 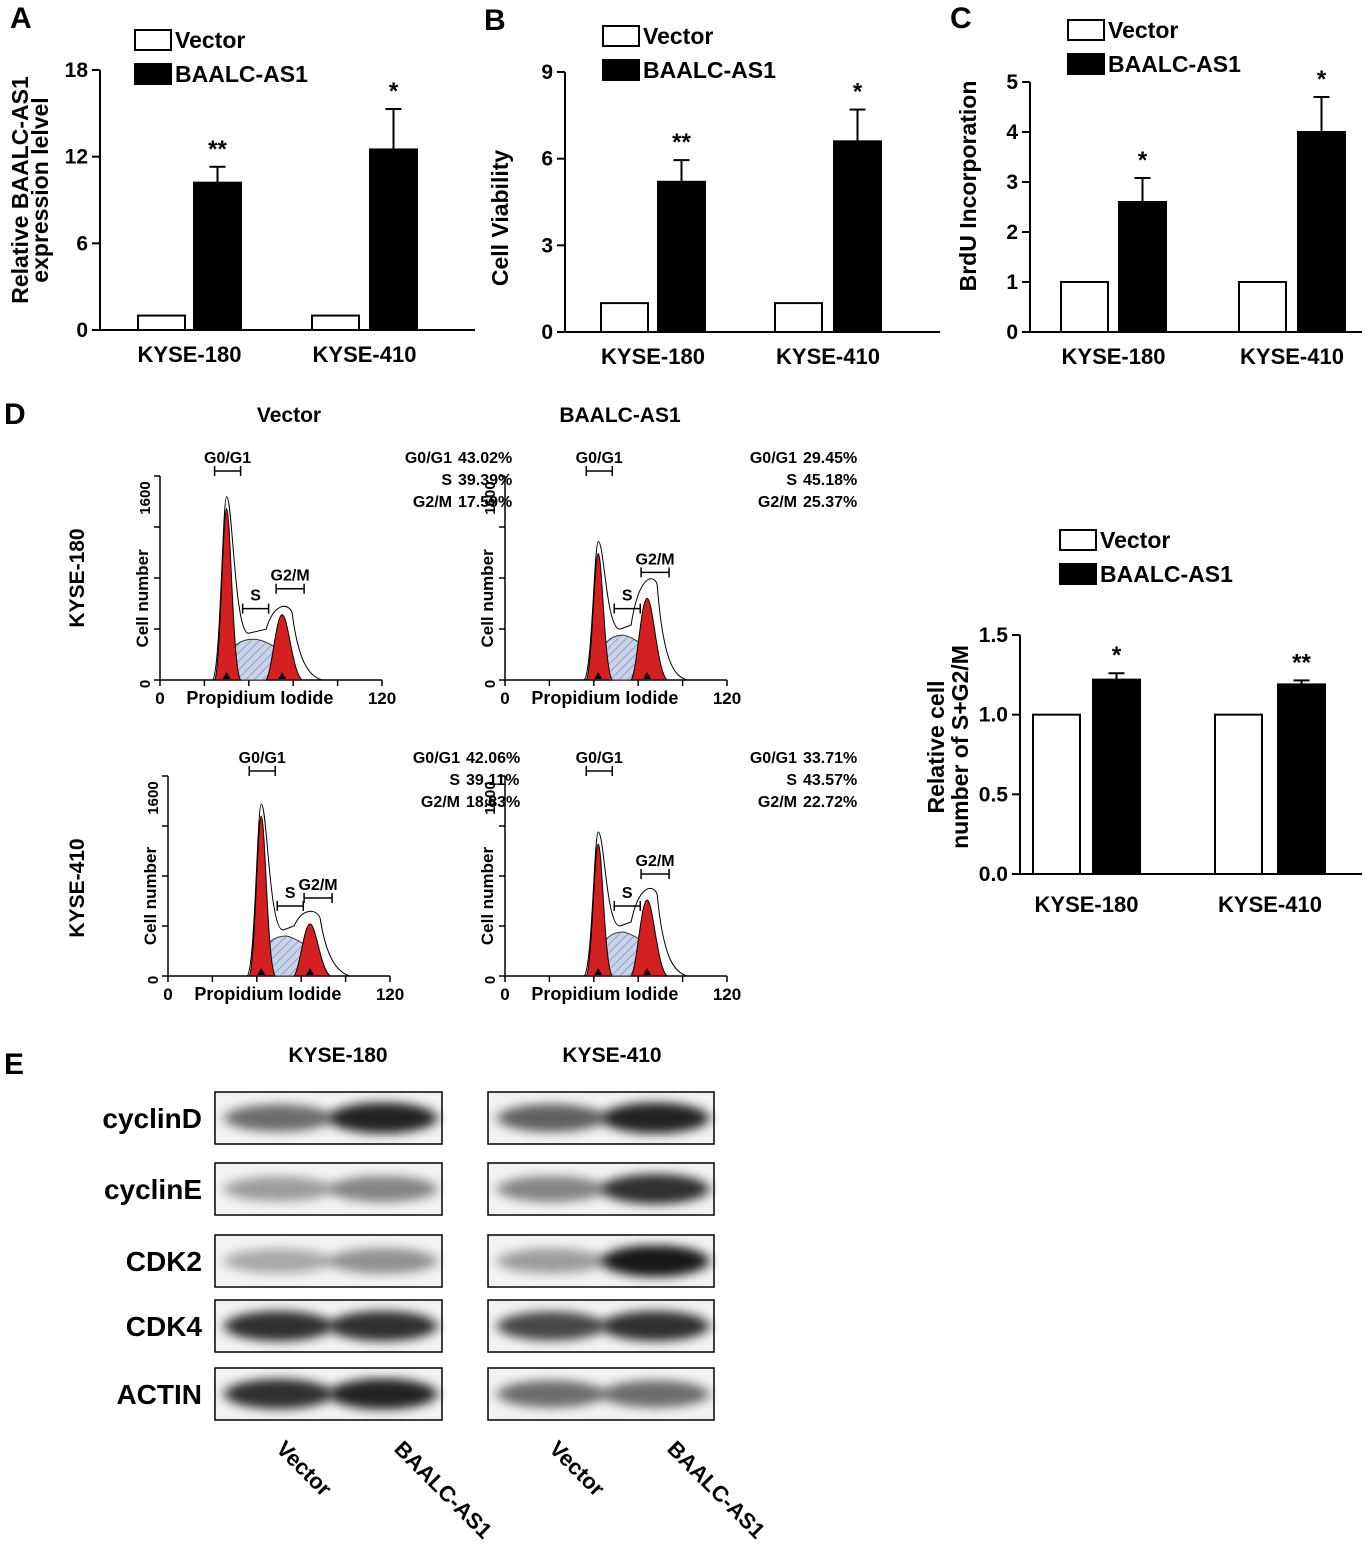 I want to click on cycle-stat-value: 18.83%, so click(x=493, y=802).